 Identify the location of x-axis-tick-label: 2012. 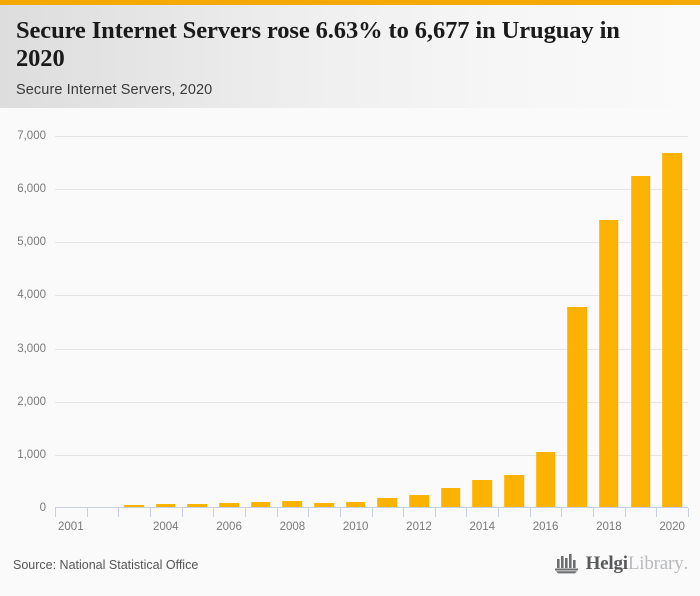
(419, 527).